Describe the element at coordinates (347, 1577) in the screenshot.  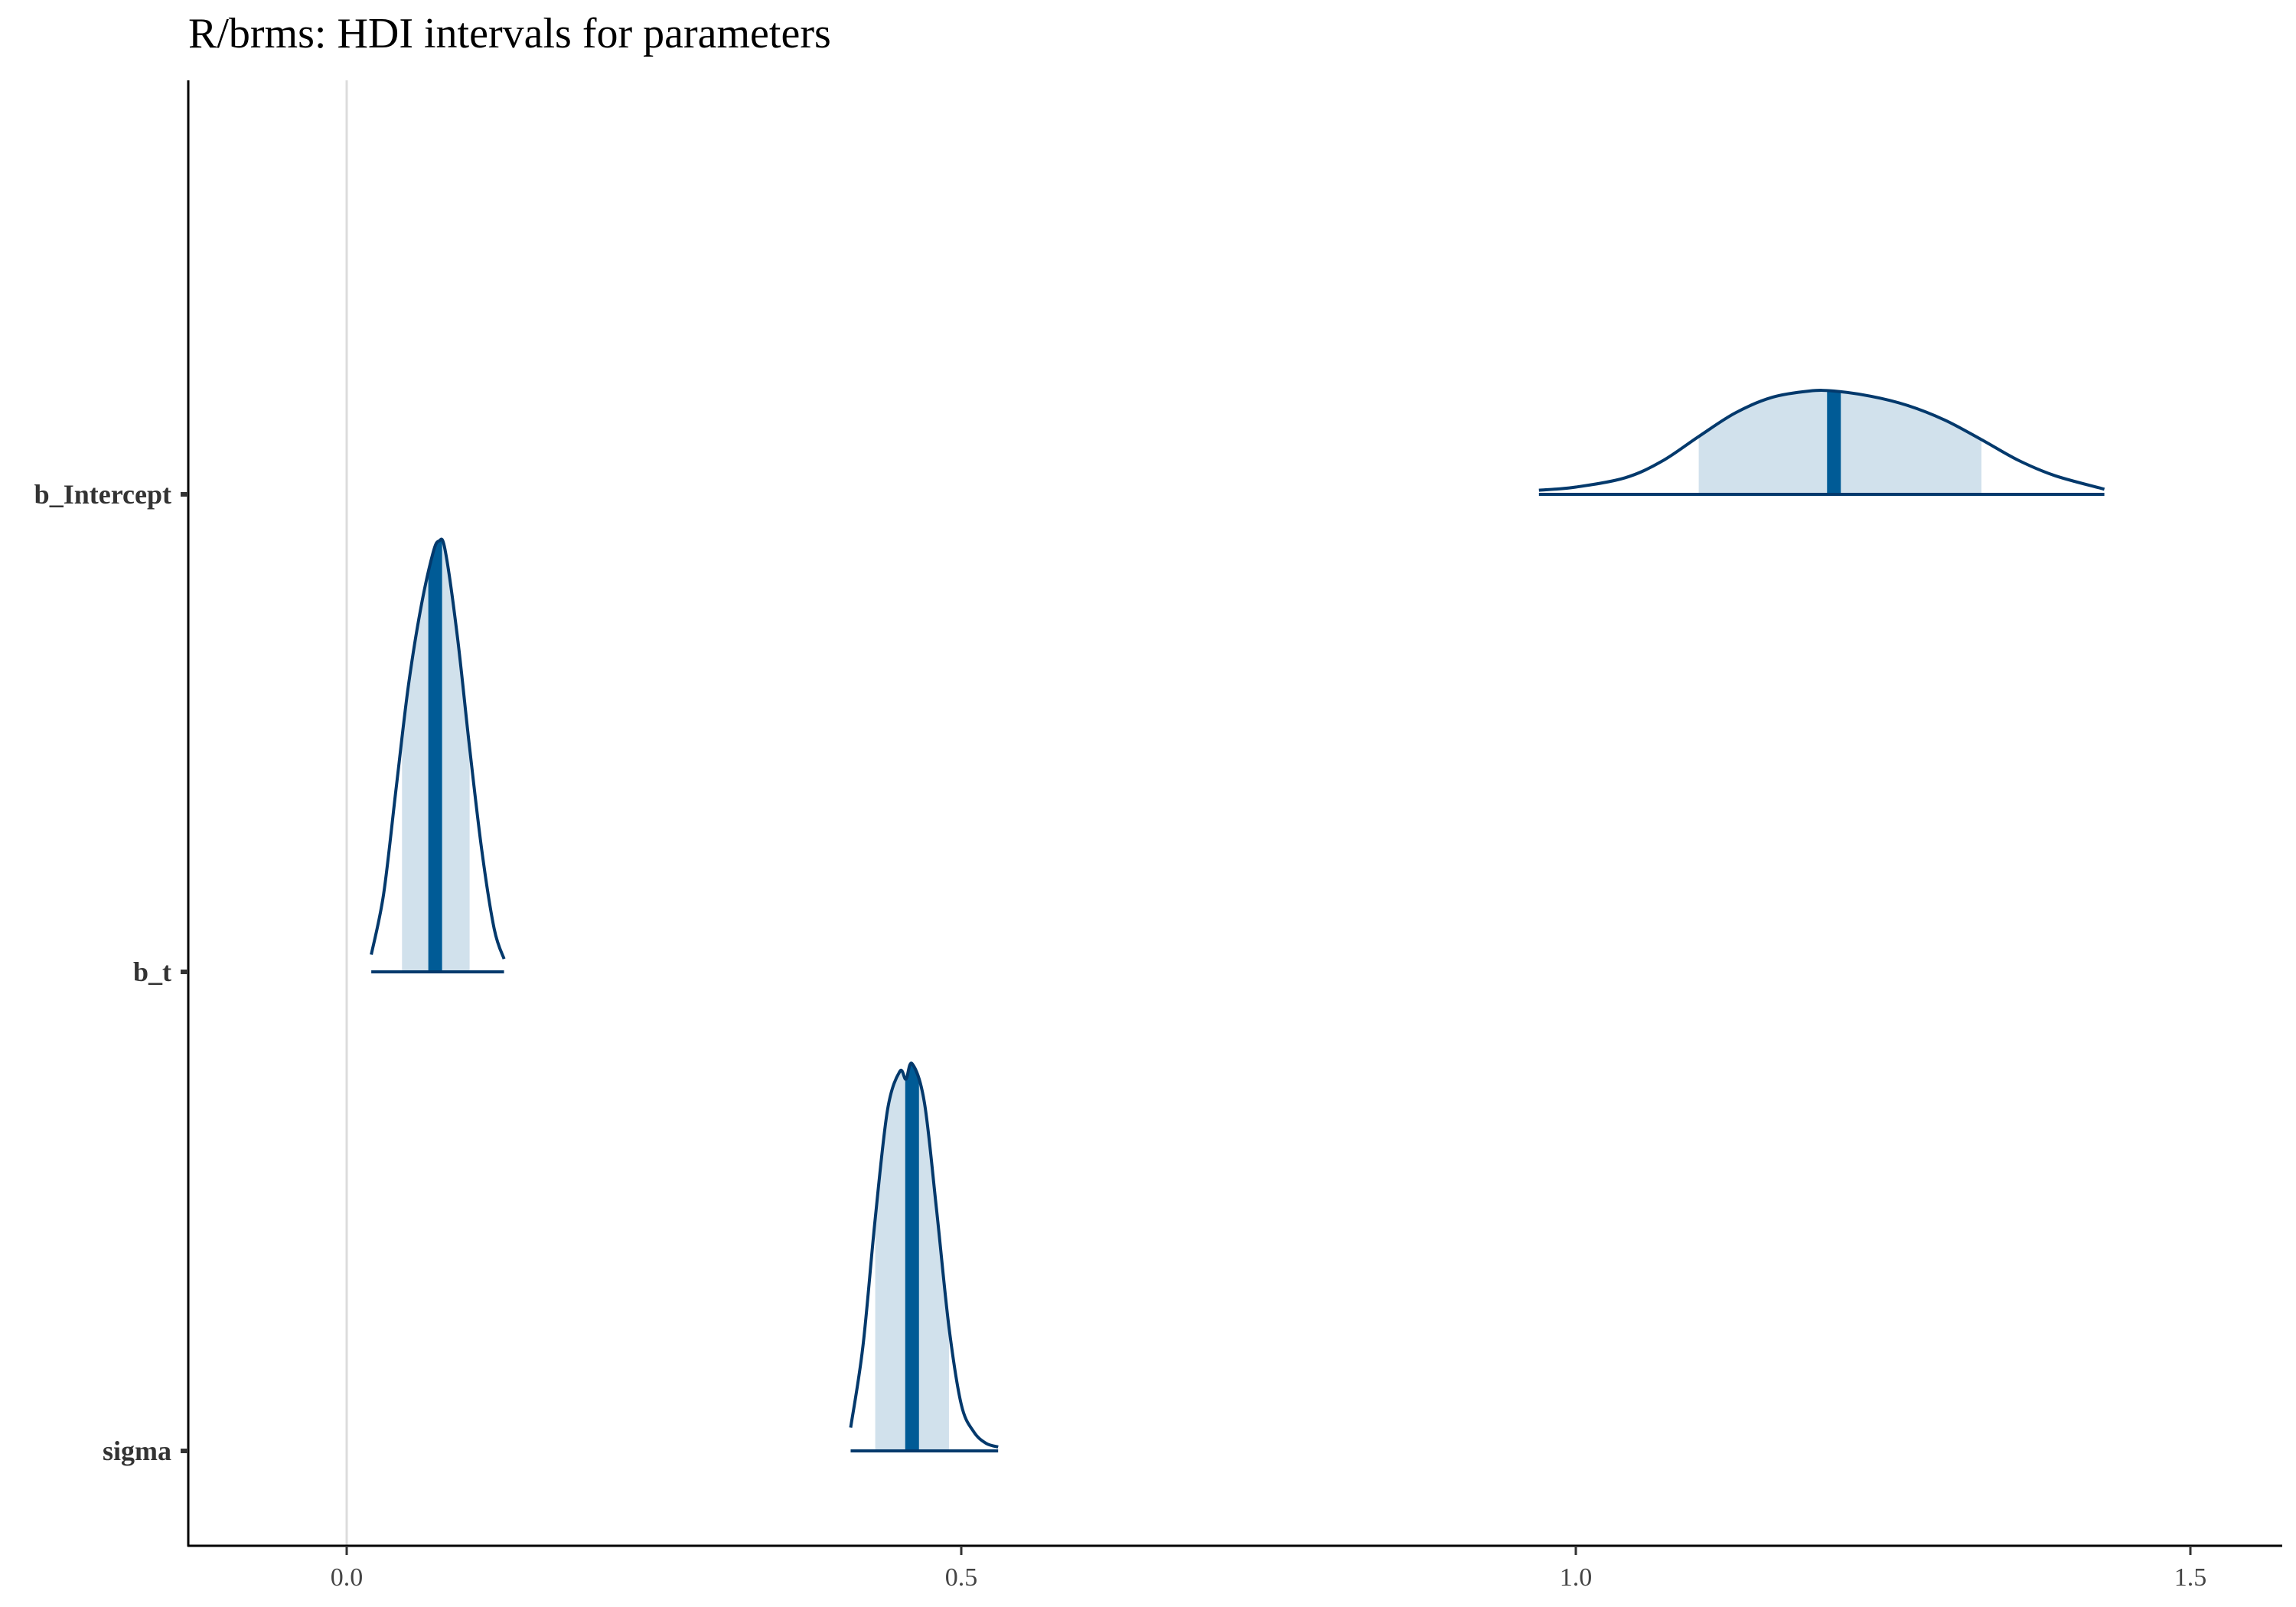
I see `x-tick-label: 0.0` at that location.